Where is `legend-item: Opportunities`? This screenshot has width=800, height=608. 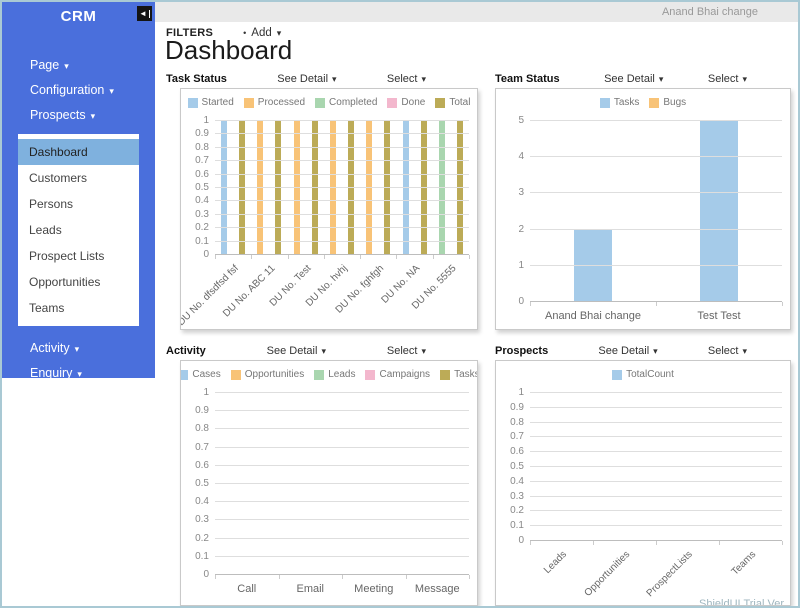 legend-item: Opportunities is located at coordinates (267, 374).